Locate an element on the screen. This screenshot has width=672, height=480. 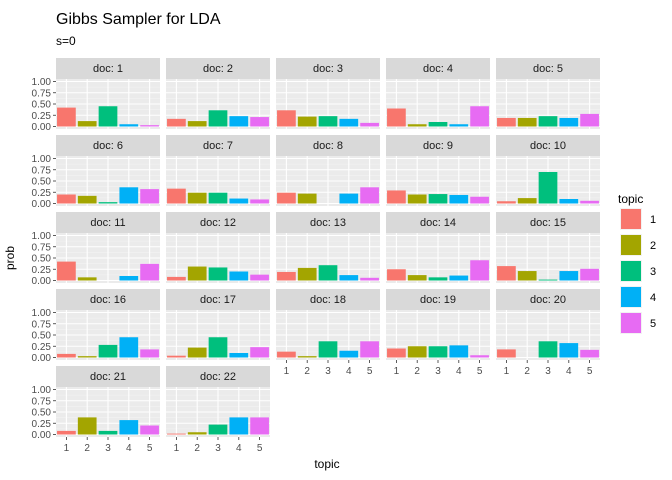
facet-strip-label: doc: 8 is located at coordinates (328, 146).